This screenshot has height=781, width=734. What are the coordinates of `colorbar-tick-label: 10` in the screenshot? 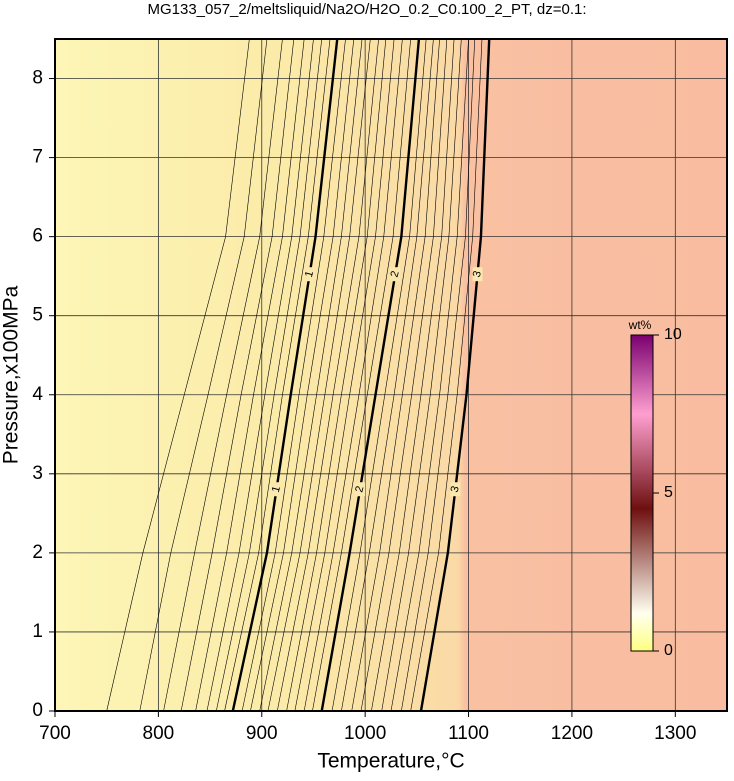 It's located at (673, 334).